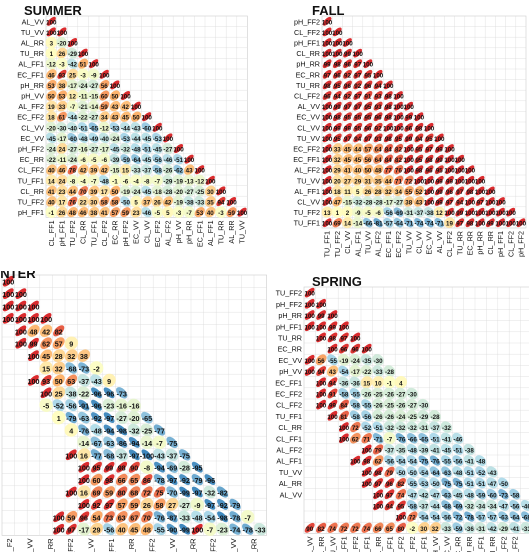 The width and height of the screenshot is (529, 552). What do you see at coordinates (435, 416) in the screenshot?
I see `spring-cell: -28` at bounding box center [435, 416].